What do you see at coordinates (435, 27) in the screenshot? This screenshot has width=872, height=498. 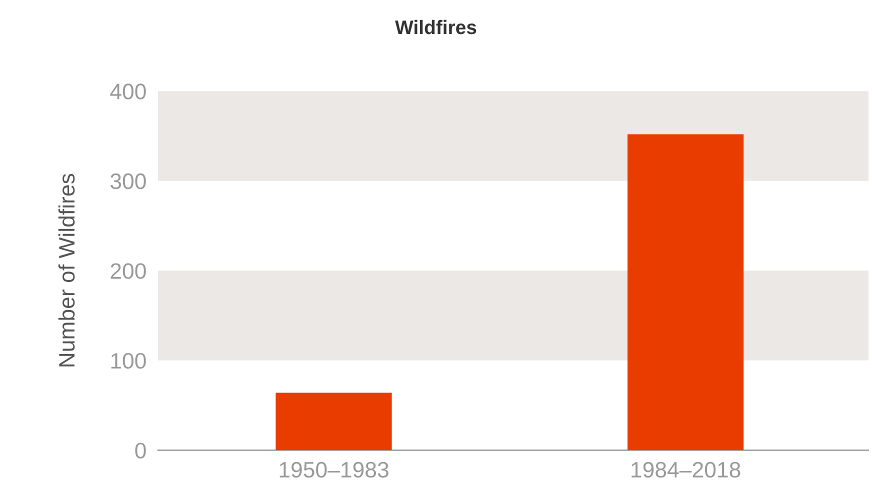 I see `chart-title: Wildfires` at bounding box center [435, 27].